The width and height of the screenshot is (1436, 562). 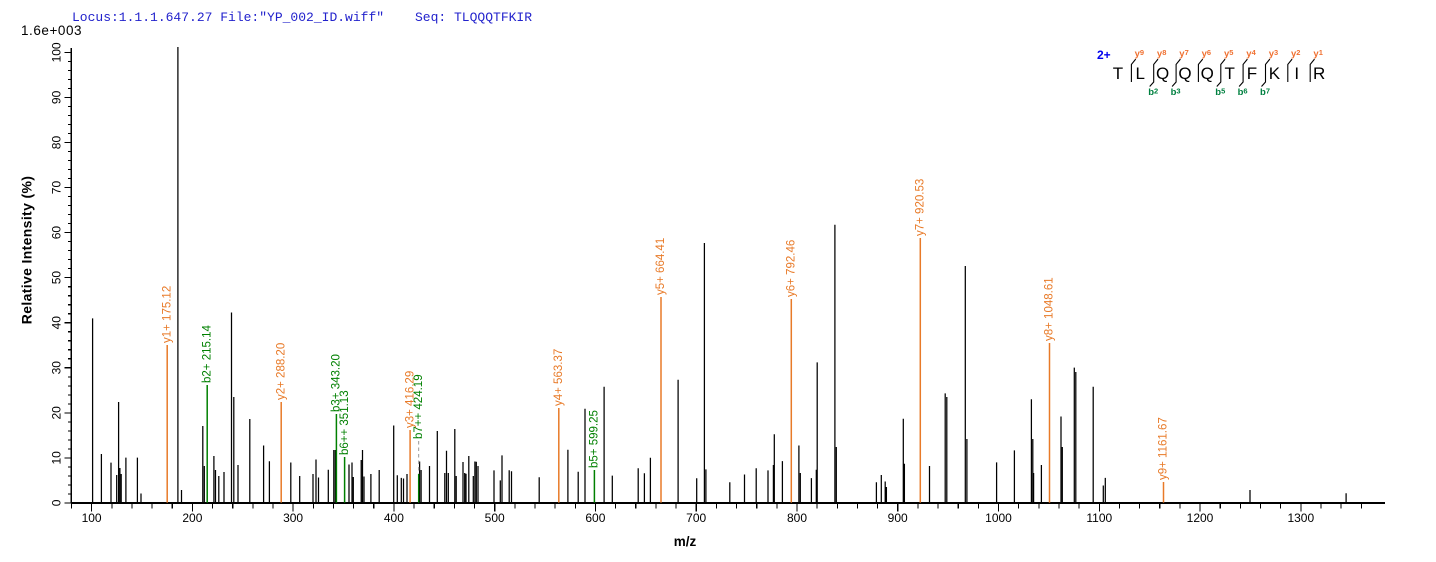 What do you see at coordinates (57, 143) in the screenshot?
I see `svg-text: 80` at bounding box center [57, 143].